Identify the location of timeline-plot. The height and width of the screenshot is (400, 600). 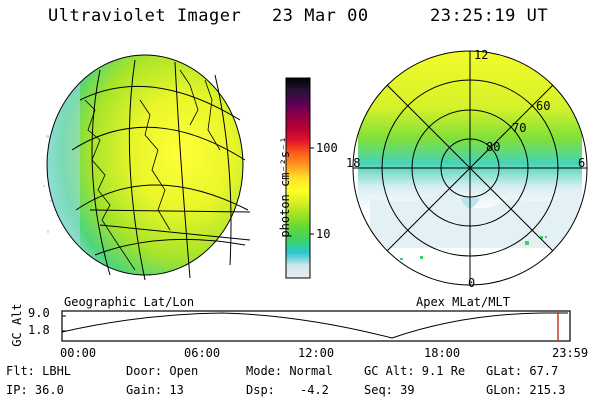
(316, 326).